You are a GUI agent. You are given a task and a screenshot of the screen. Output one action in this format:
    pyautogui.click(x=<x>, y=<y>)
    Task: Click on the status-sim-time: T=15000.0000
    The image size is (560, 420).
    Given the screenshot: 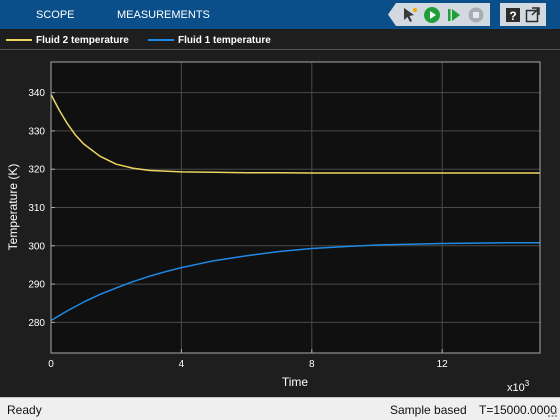 What is the action you would take?
    pyautogui.click(x=518, y=410)
    